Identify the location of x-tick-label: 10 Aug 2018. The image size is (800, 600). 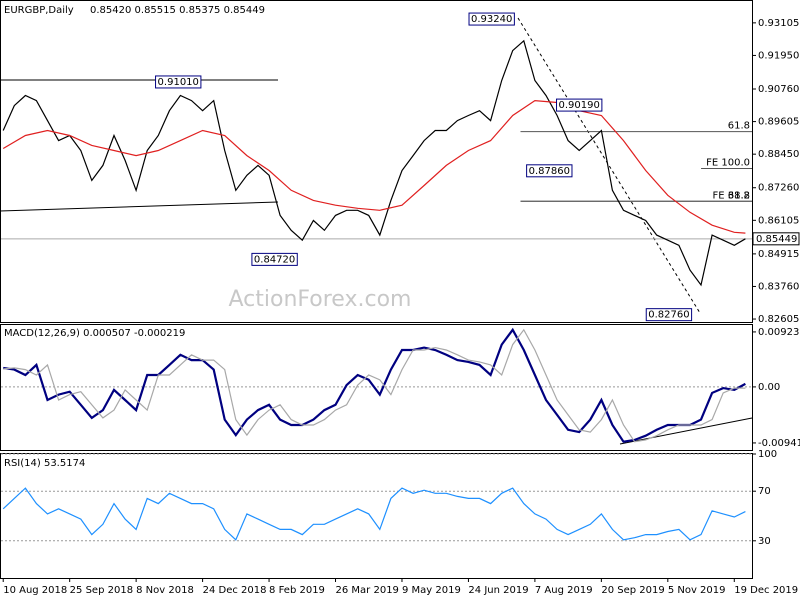
(35, 590).